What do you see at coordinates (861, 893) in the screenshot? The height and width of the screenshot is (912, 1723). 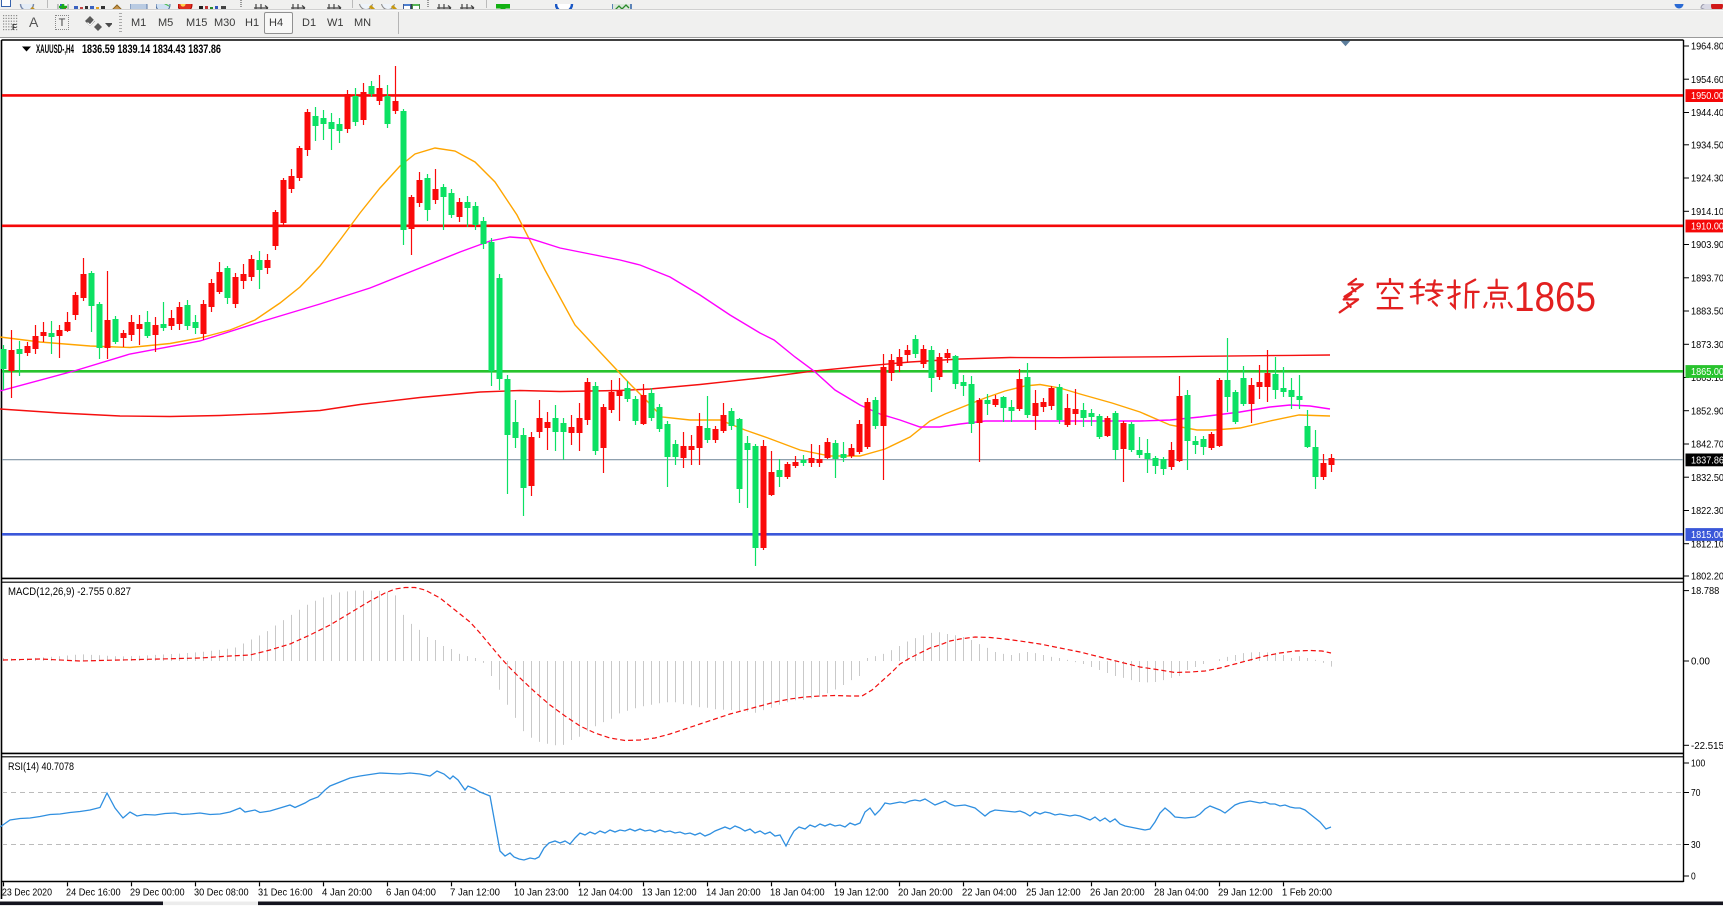 I see `svg-text: 19 Jan 12:00` at bounding box center [861, 893].